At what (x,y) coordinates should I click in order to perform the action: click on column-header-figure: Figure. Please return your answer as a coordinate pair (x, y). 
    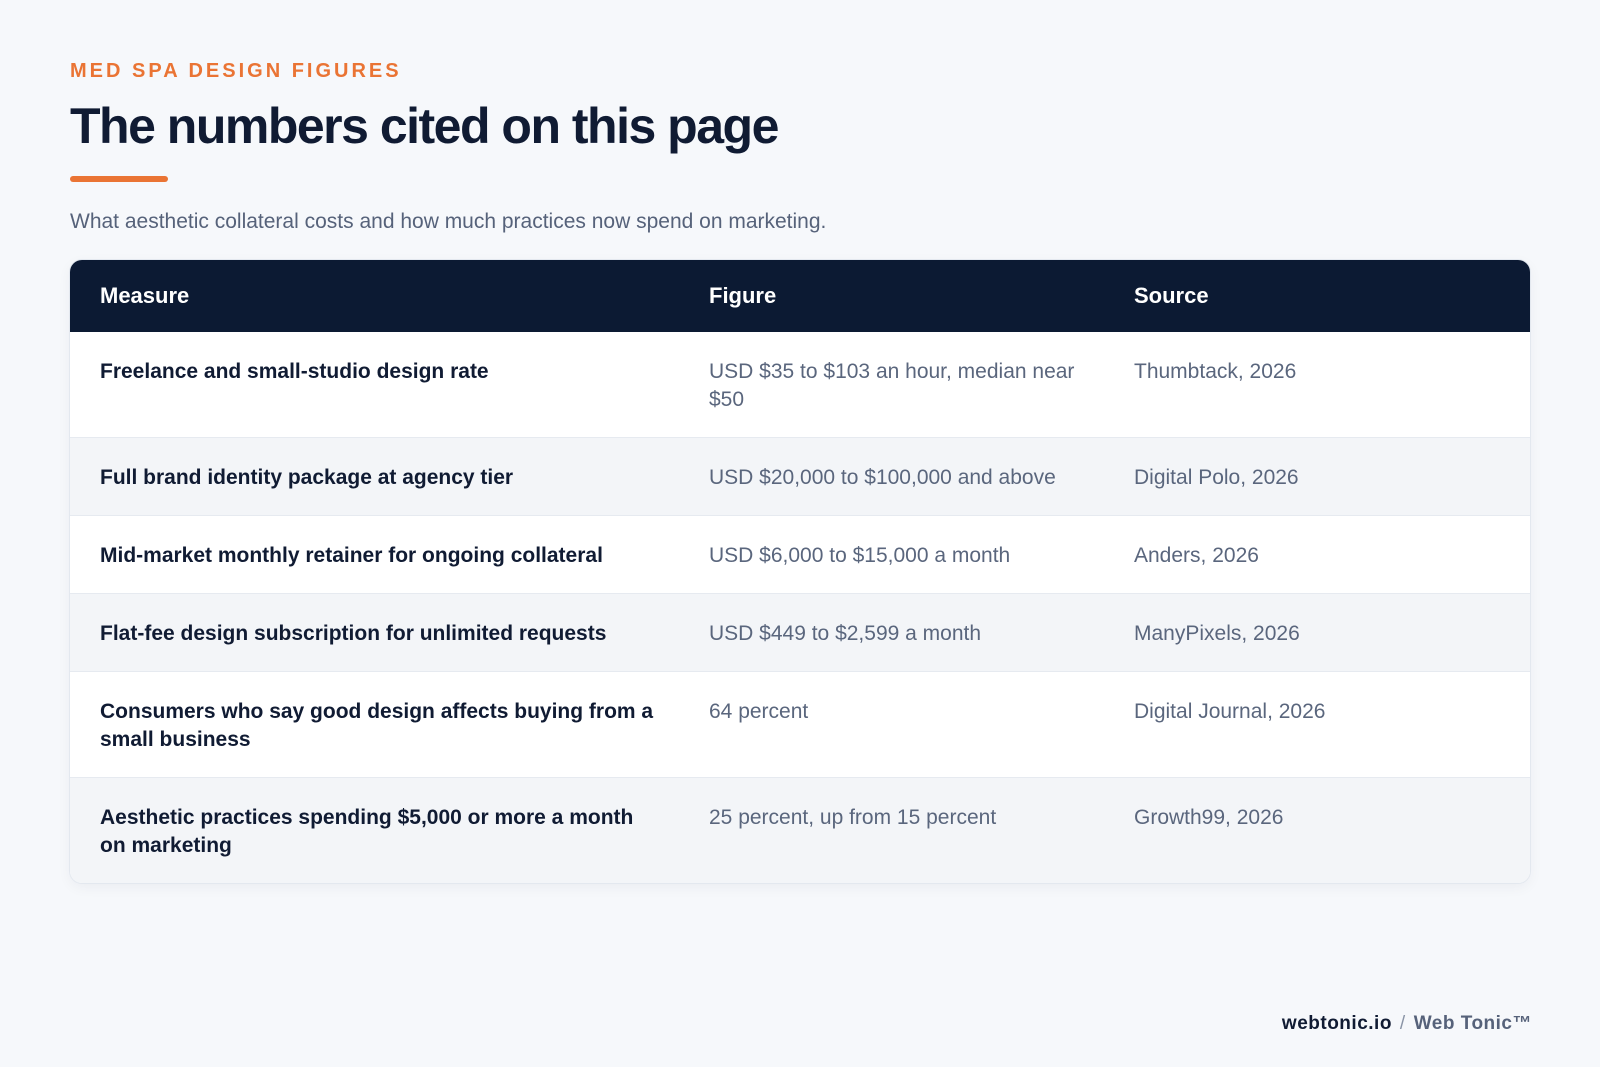
    Looking at the image, I should click on (743, 295).